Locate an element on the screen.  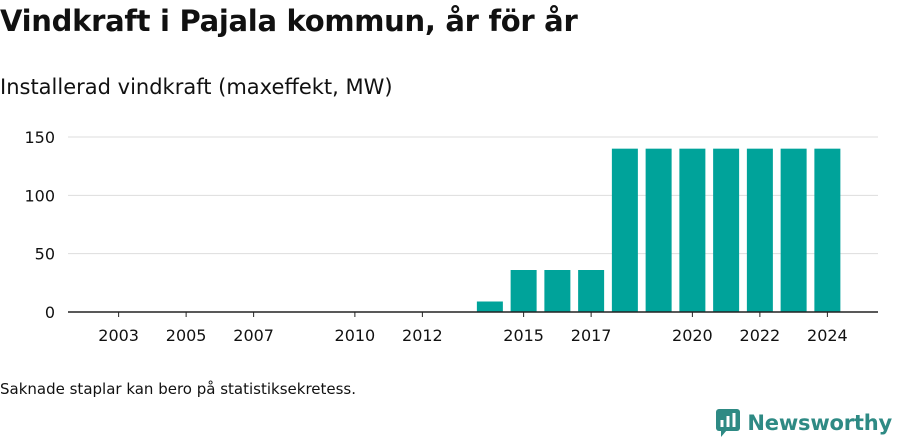
bar-2021 is located at coordinates (726, 230).